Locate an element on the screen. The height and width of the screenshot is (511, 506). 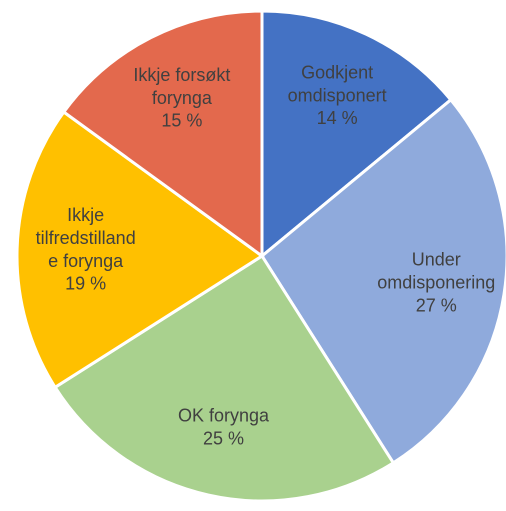
value-label: 15 % is located at coordinates (181, 121).